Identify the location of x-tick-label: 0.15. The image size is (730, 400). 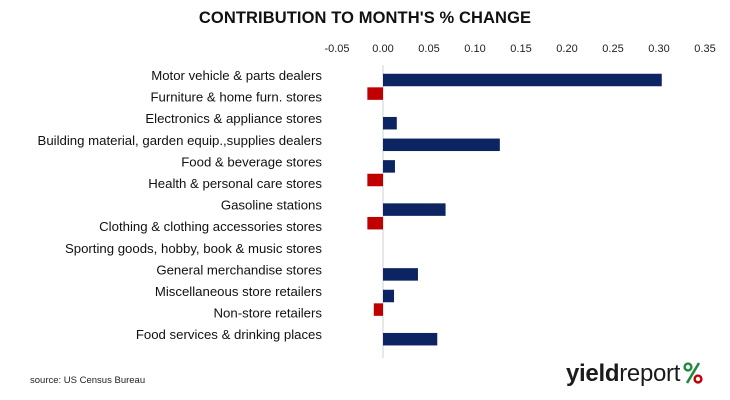
(520, 49).